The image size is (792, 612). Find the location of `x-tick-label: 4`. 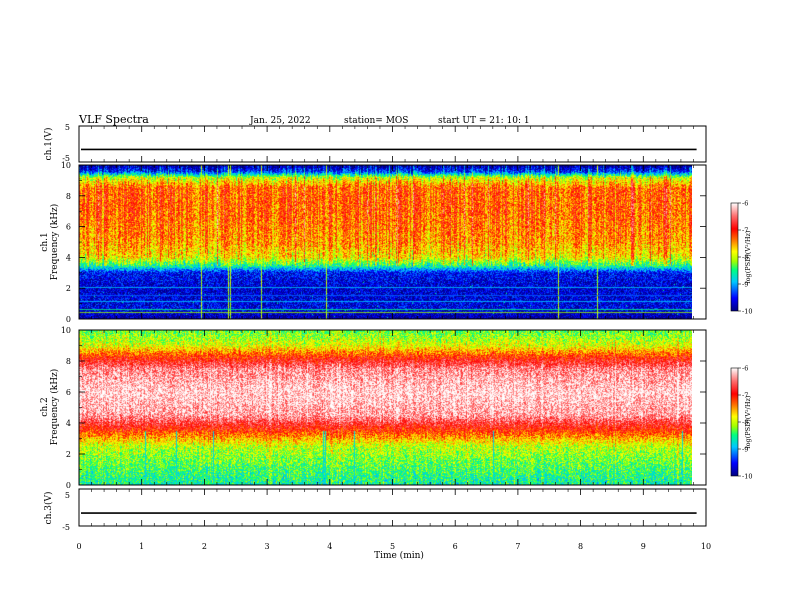

x-tick-label: 4 is located at coordinates (329, 546).